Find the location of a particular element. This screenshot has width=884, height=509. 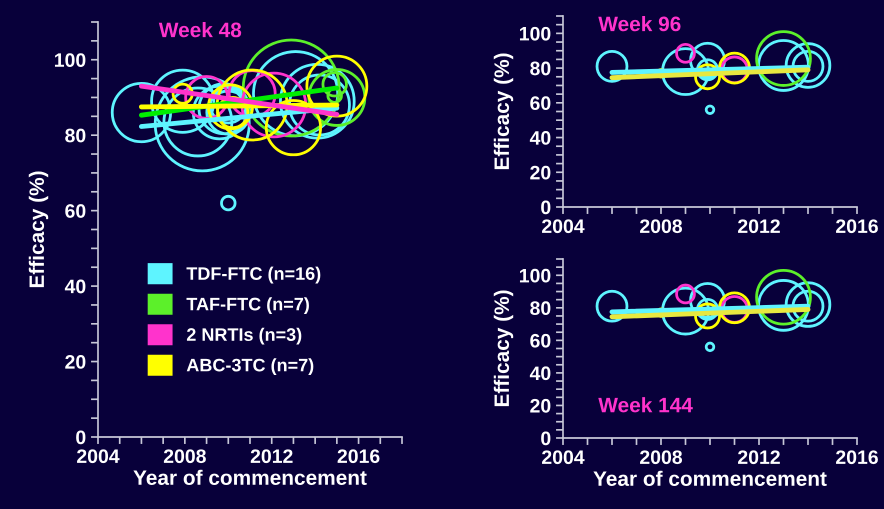

chart-title: Week 96 is located at coordinates (639, 24).